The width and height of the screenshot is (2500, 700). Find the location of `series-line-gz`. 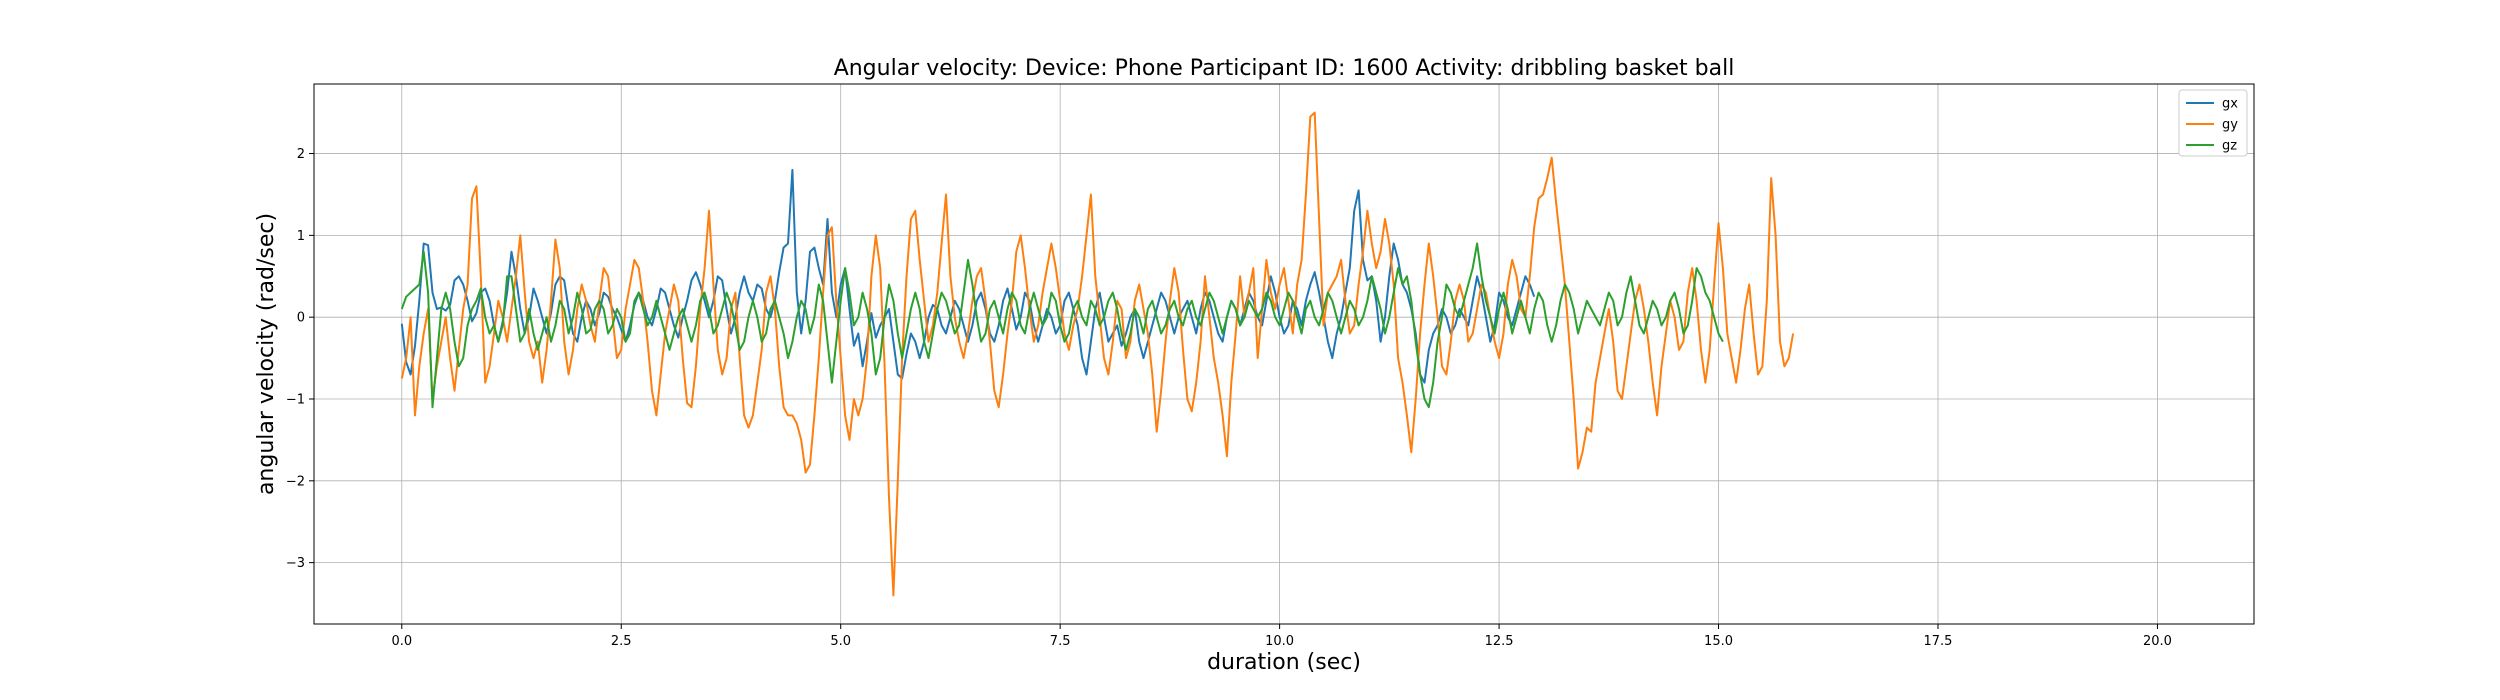

series-line-gz is located at coordinates (1062, 325).